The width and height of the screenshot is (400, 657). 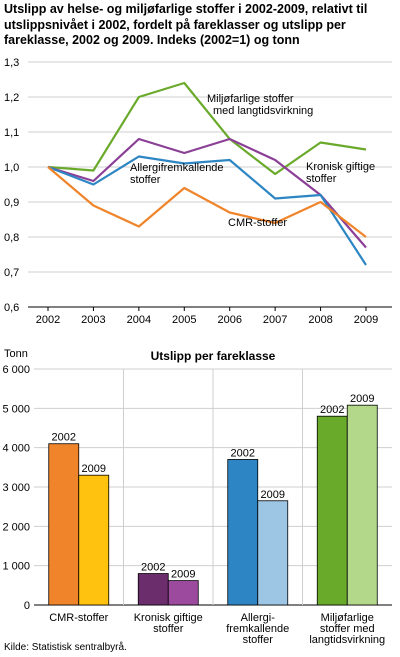 I want to click on series-label: Miljøfarlige stoffer, so click(x=250, y=99).